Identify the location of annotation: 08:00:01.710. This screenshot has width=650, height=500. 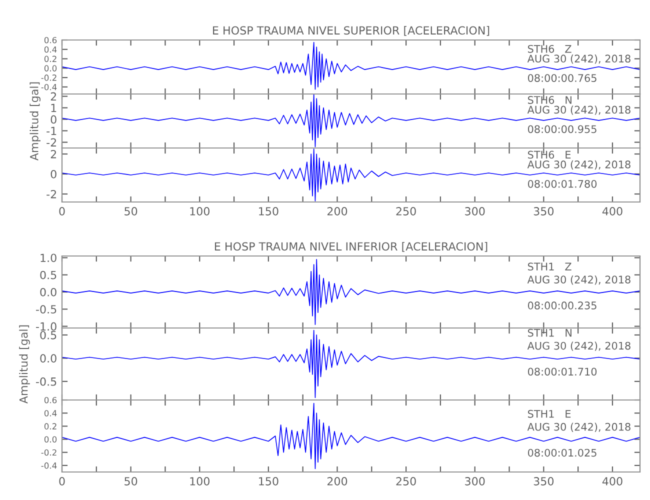
(562, 372).